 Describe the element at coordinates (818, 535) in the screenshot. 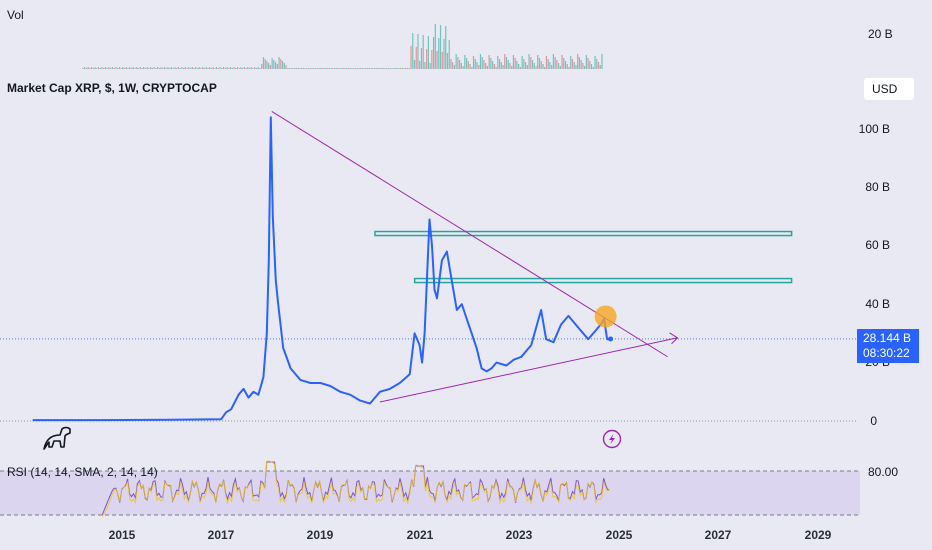

I see `x-label-2029: 2029` at that location.